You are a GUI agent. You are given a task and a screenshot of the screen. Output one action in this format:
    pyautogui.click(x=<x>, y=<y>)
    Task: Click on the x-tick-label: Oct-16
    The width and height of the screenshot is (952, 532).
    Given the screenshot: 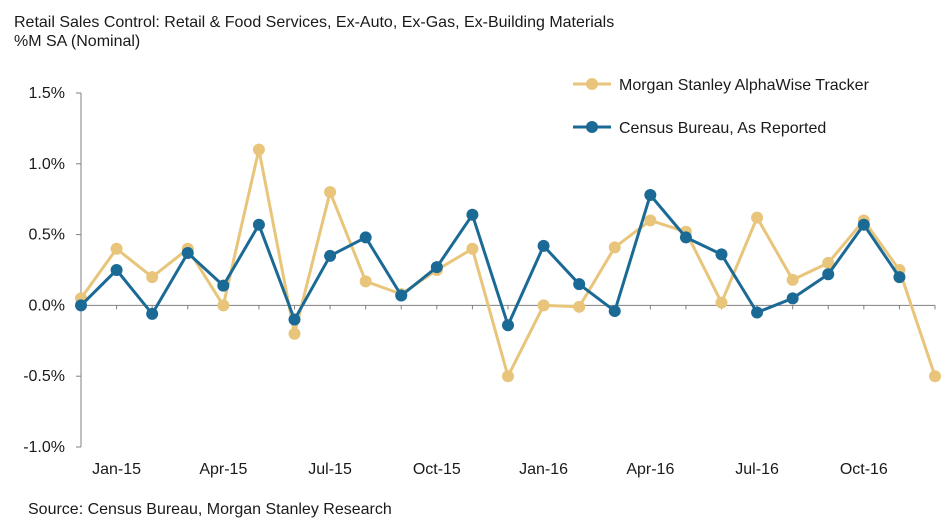 What is the action you would take?
    pyautogui.click(x=864, y=469)
    